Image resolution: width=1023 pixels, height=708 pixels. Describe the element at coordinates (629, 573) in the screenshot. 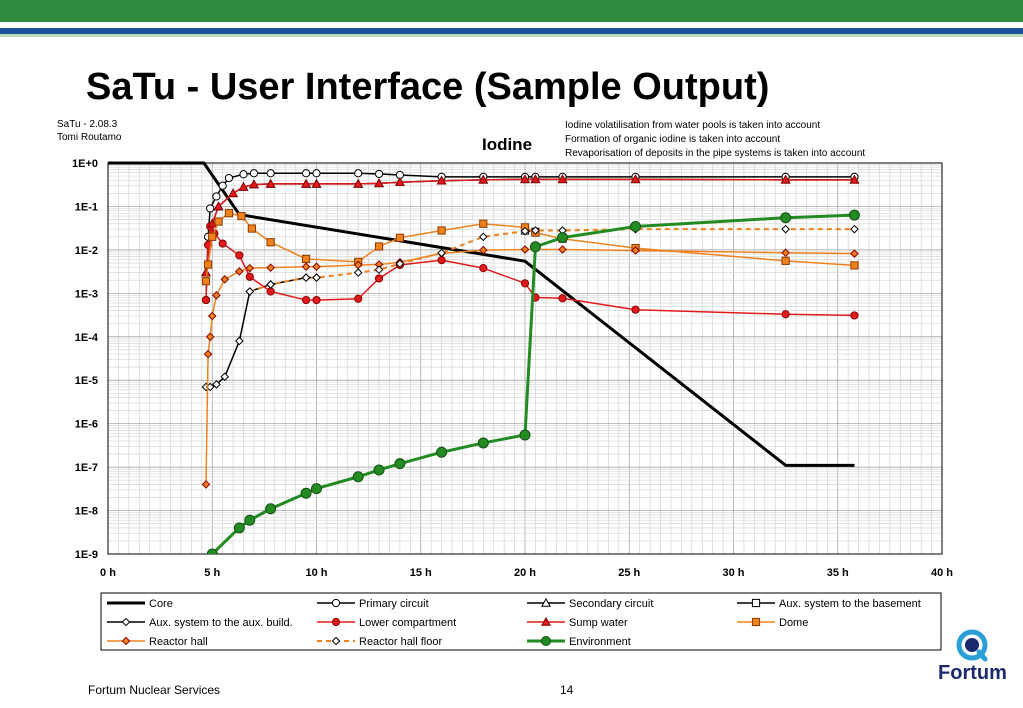

I see `x-tick-label: 25 h` at that location.